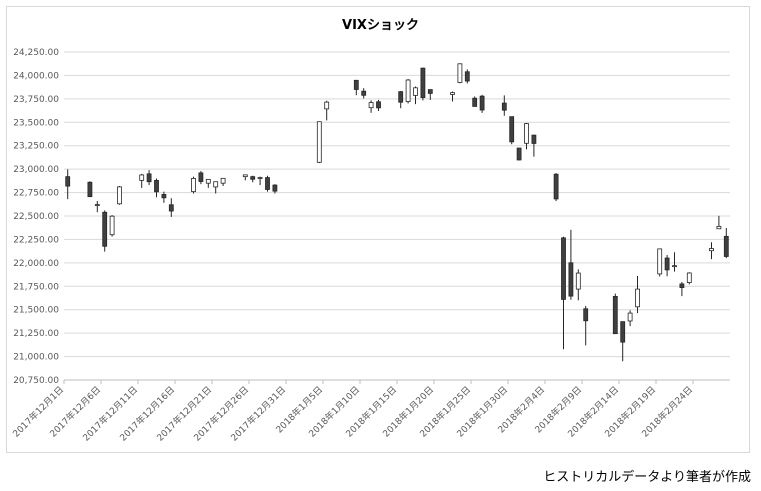 The image size is (761, 491). What do you see at coordinates (36, 170) in the screenshot?
I see `y-tick-label: 23,000.00` at bounding box center [36, 170].